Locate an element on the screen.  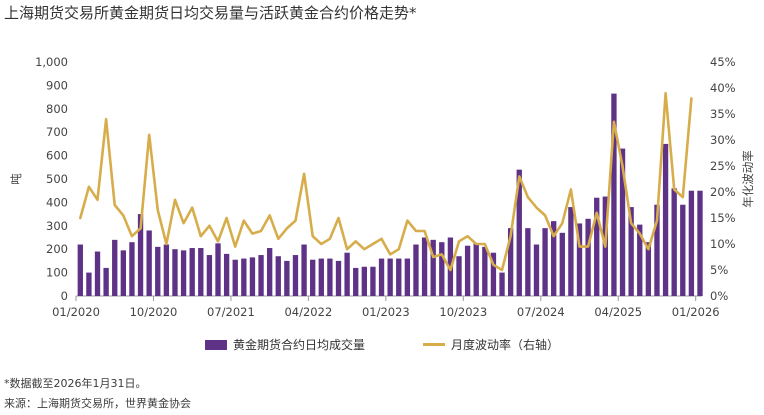
y-right-axis-title: 年化波动率 is located at coordinates (748, 179).